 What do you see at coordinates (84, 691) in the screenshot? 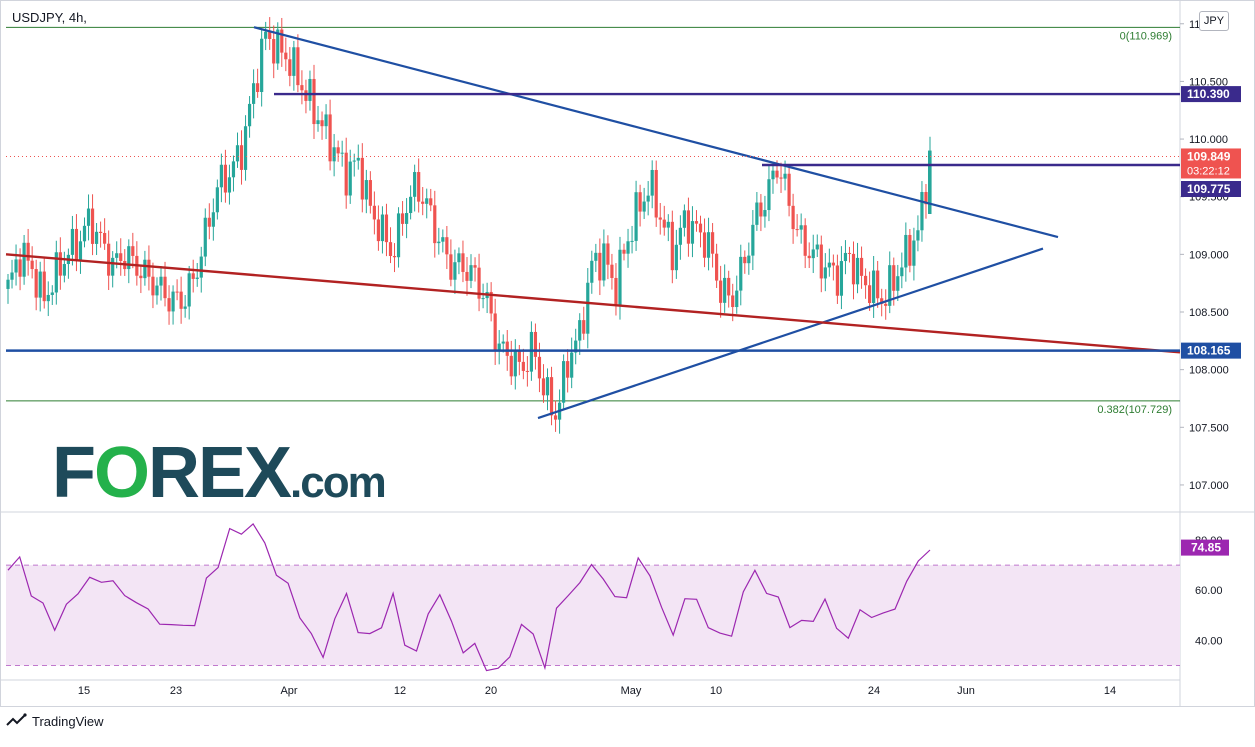
I see `time-tick-label: 15` at bounding box center [84, 691].